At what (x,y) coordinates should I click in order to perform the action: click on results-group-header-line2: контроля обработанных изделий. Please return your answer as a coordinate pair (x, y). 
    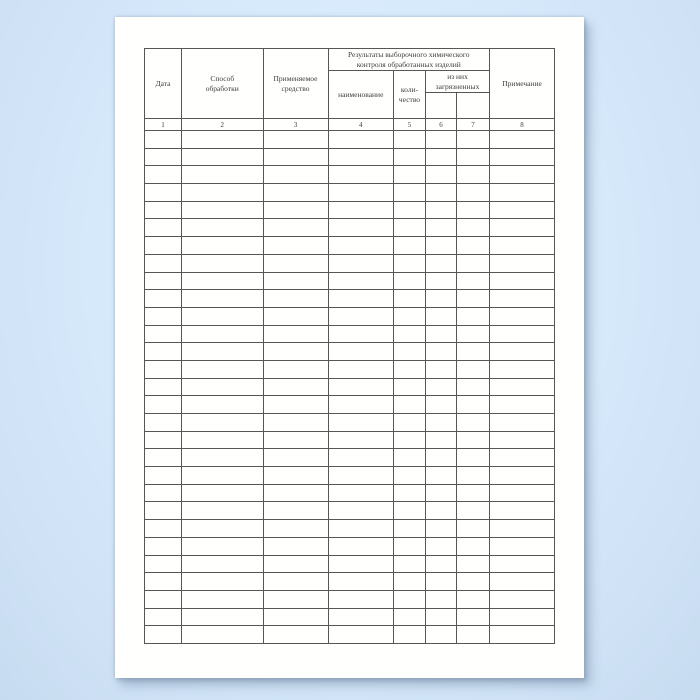
    Looking at the image, I should click on (408, 64).